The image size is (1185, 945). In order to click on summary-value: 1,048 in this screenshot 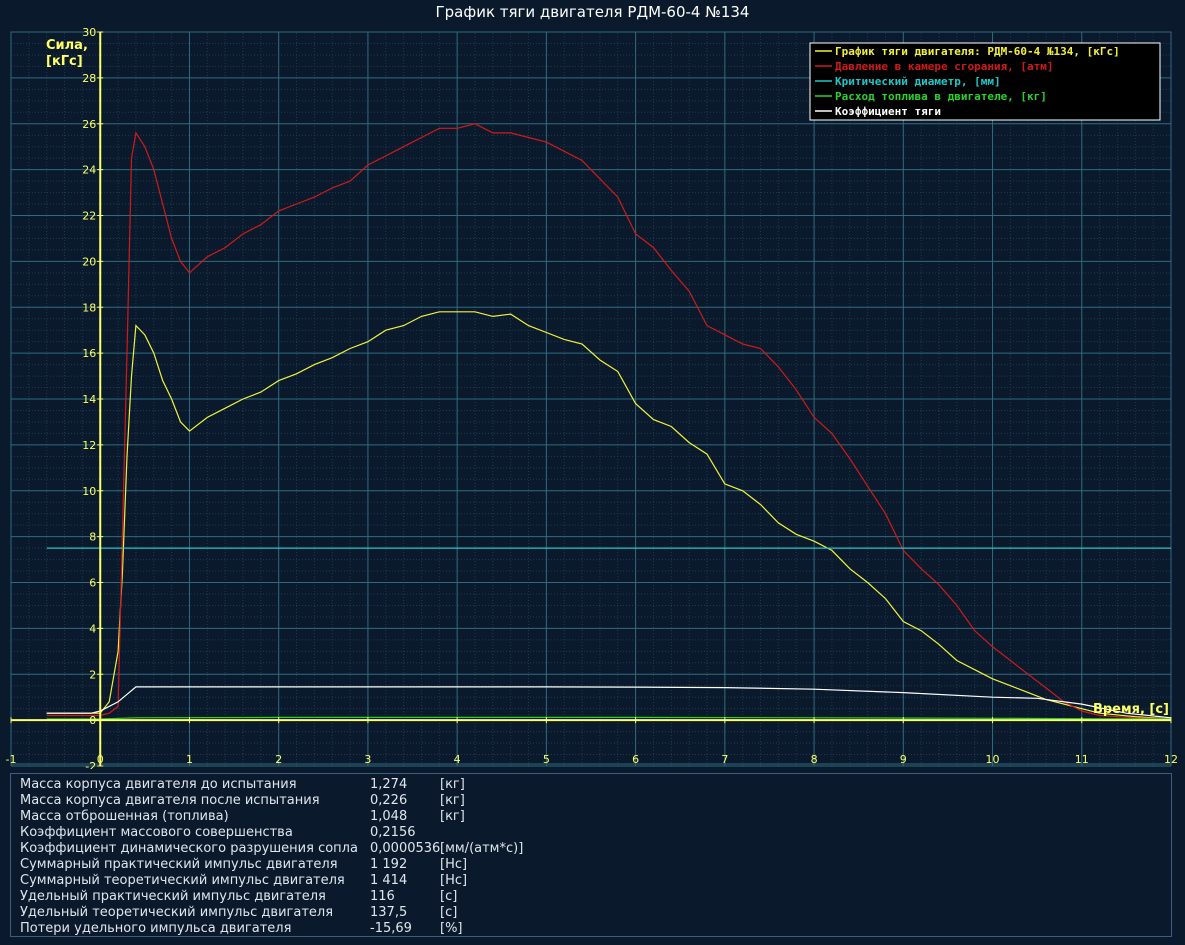, I will do `click(389, 816)`.